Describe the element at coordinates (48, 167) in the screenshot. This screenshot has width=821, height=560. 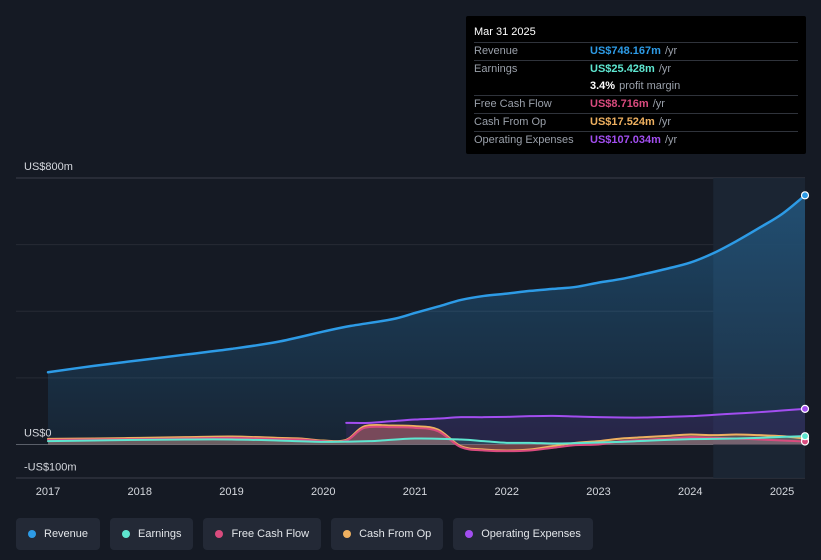
I see `y-tick-label: US$800m` at that location.